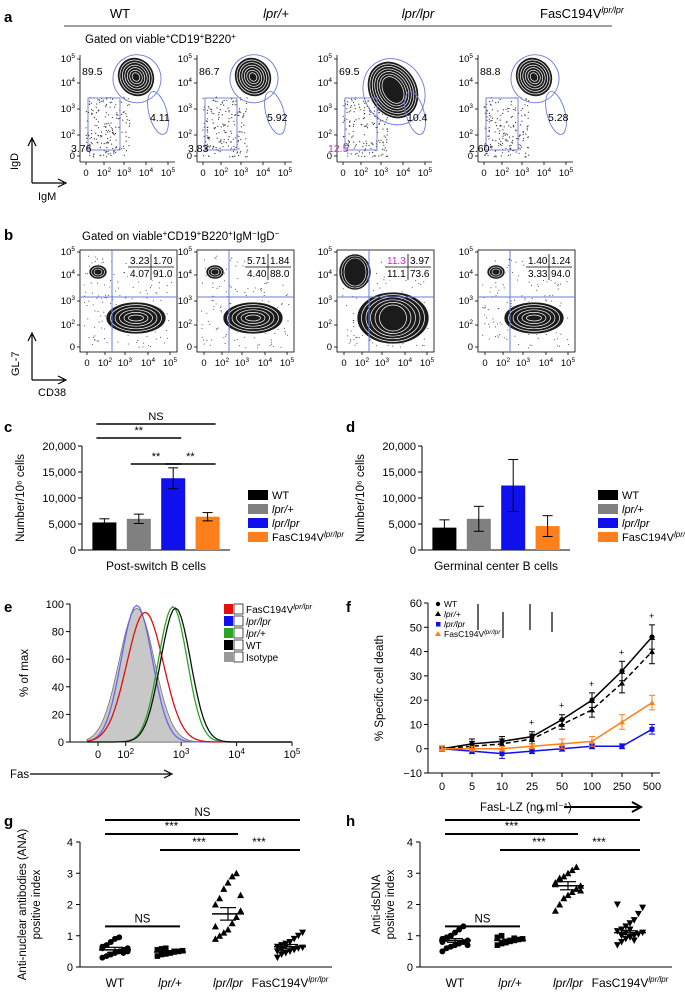 This screenshot has height=1002, width=685. Describe the element at coordinates (215, 272) in the screenshot. I see `gc-population-contour` at that location.